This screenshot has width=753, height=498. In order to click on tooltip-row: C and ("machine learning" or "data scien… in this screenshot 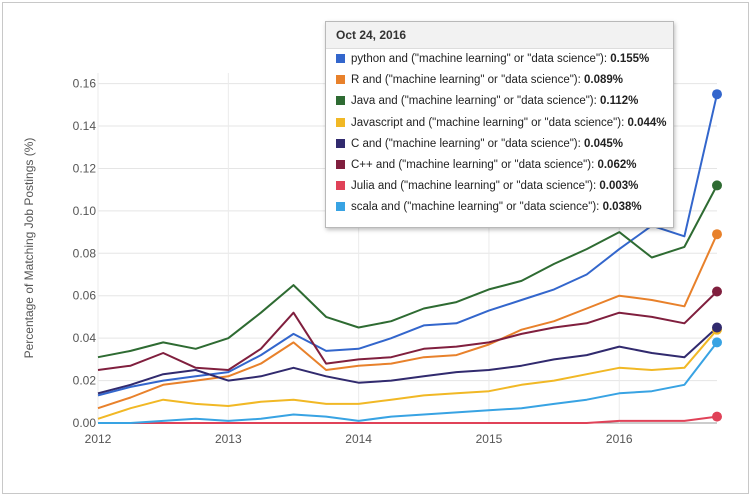, I will do `click(499, 144)`.